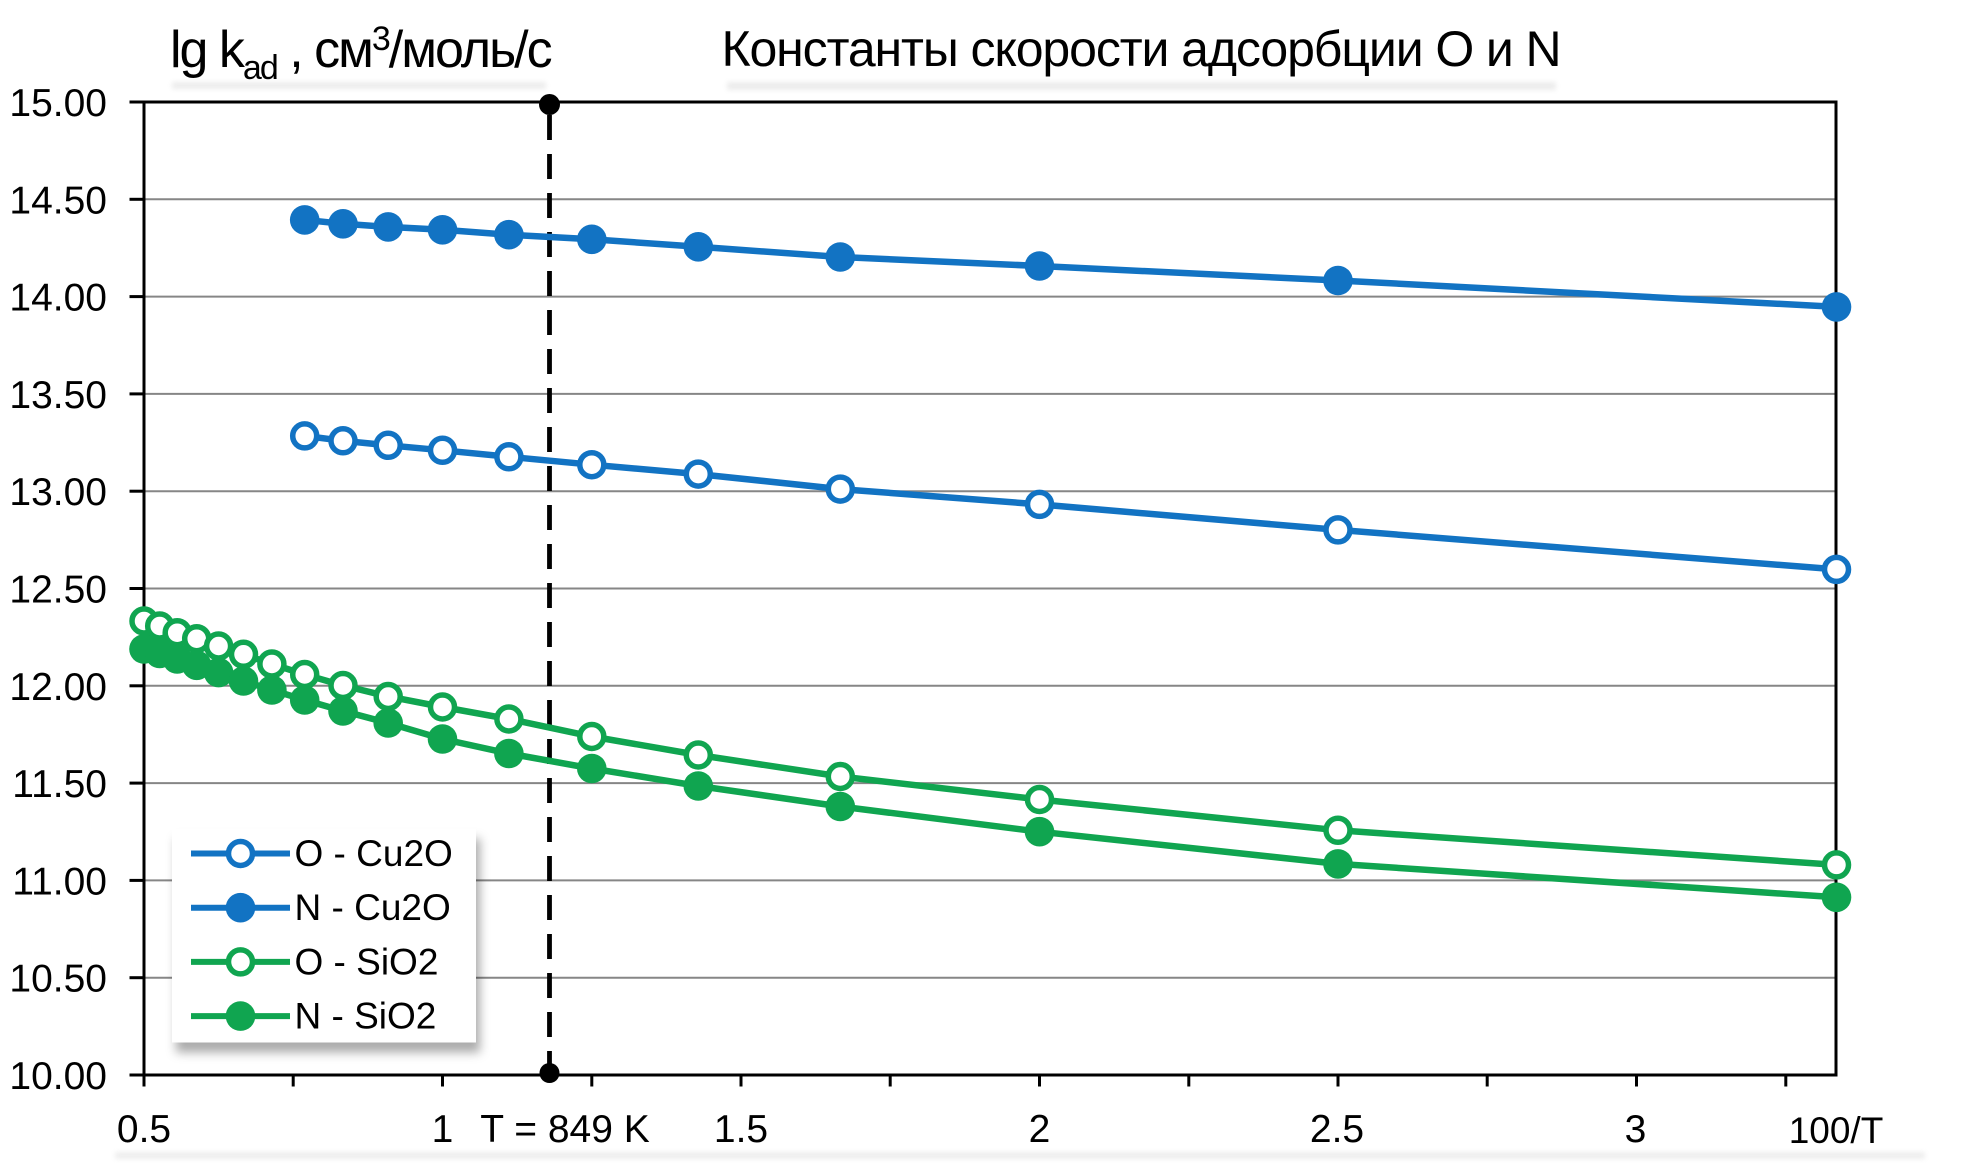 This screenshot has height=1170, width=1963. I want to click on svg-text: 1.5, so click(741, 1129).